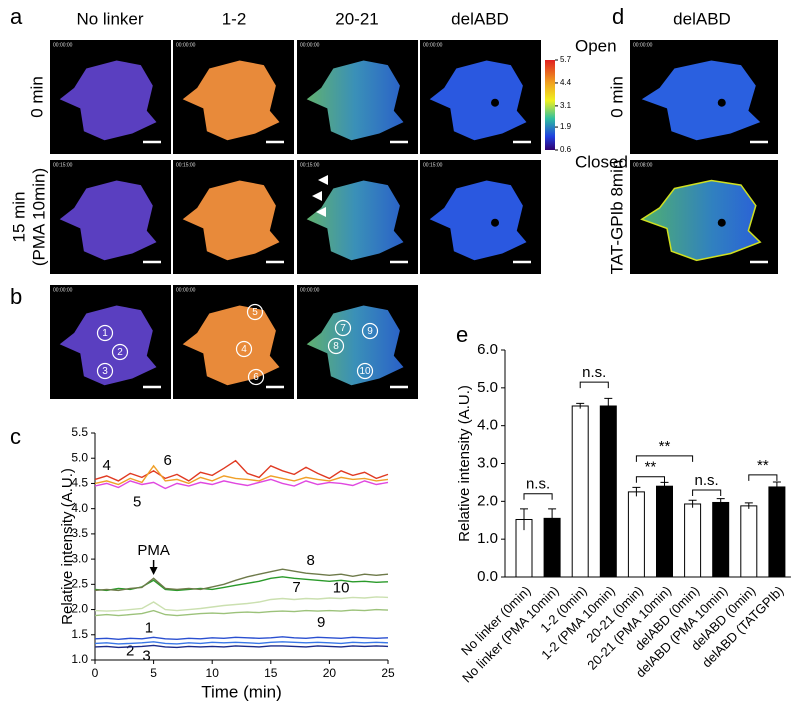 Image resolution: width=800 pixels, height=714 pixels. What do you see at coordinates (79, 457) in the screenshot?
I see `y-tick-label: 5.0` at bounding box center [79, 457].